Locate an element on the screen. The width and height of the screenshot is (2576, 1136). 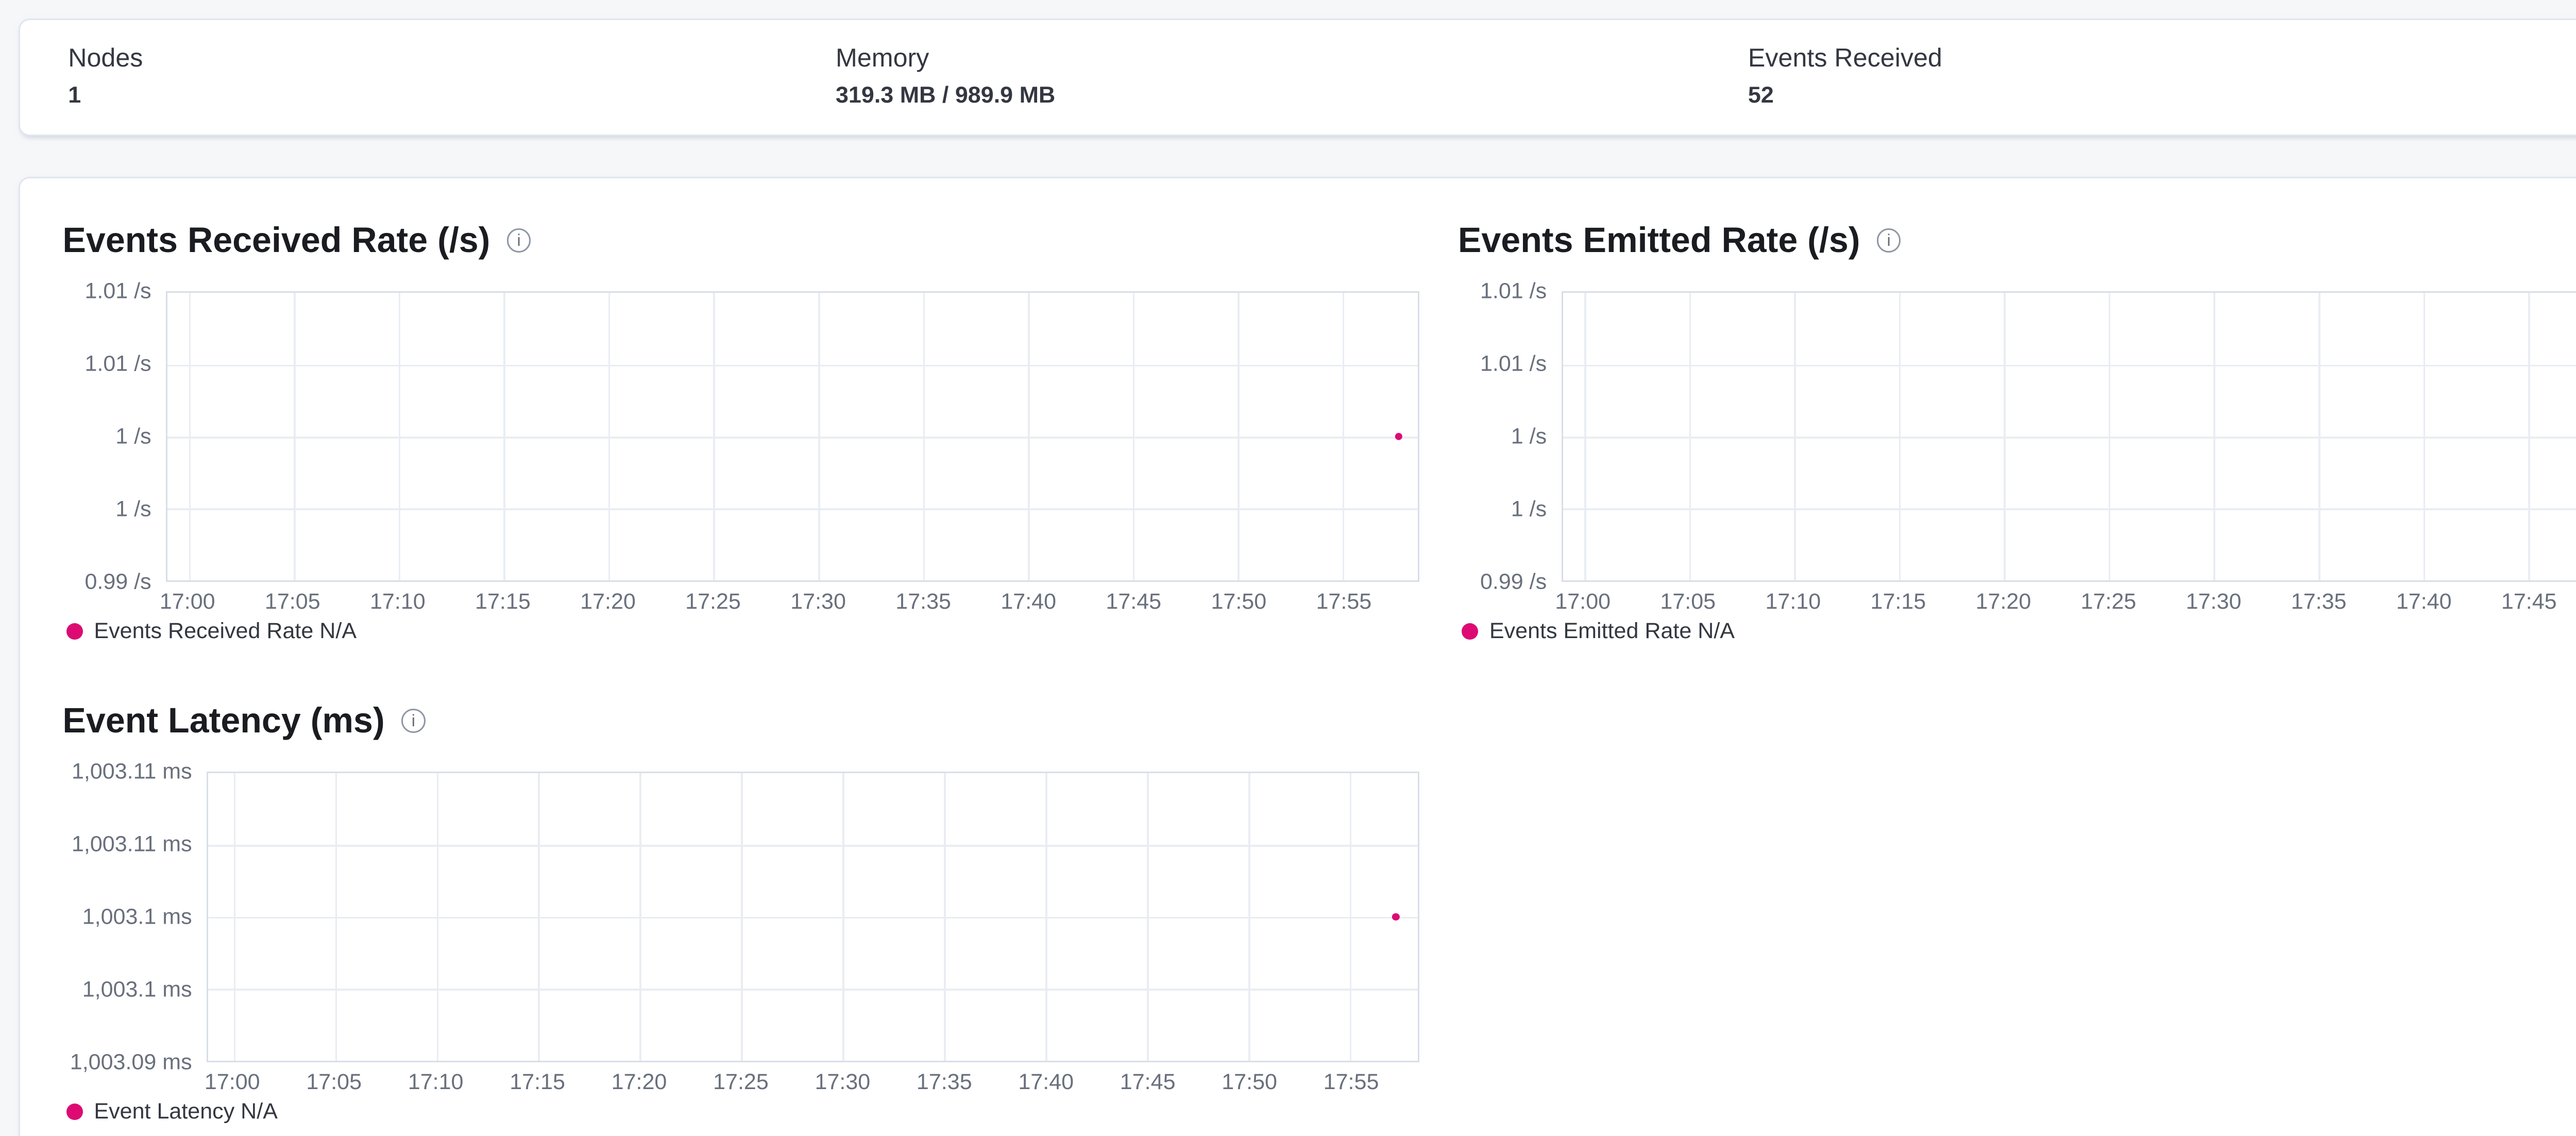
stat-label: Events Received is located at coordinates (1845, 57).